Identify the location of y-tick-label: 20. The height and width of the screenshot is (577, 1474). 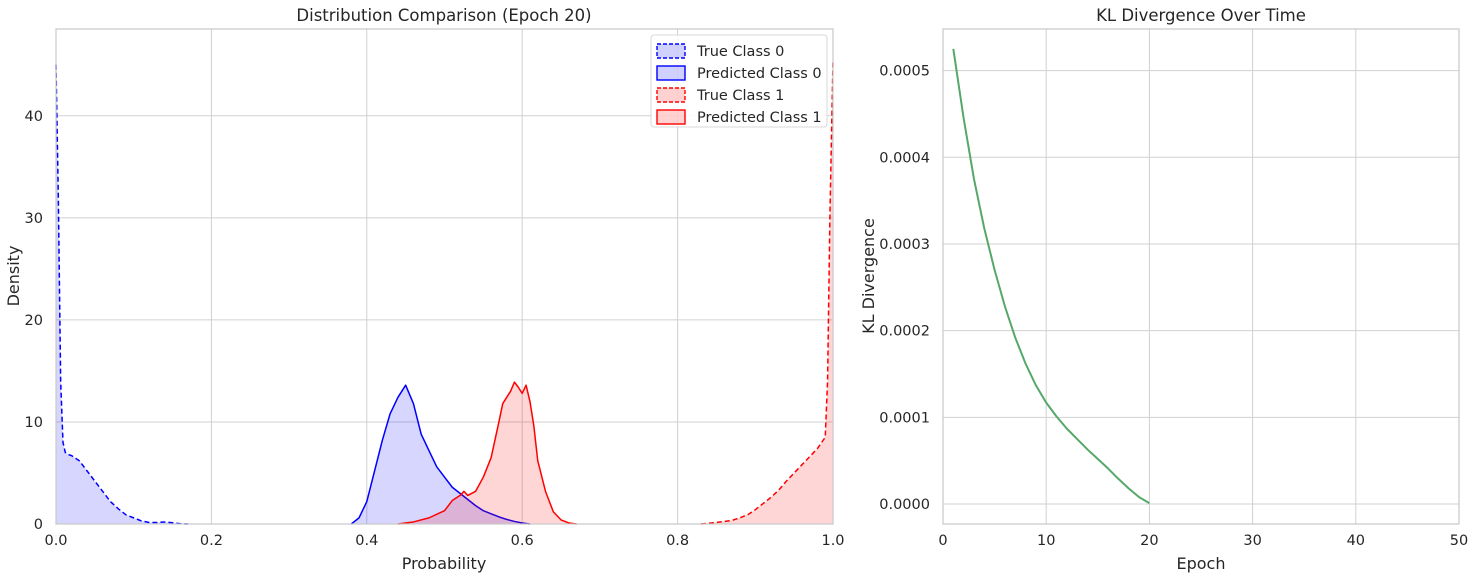
(34, 321).